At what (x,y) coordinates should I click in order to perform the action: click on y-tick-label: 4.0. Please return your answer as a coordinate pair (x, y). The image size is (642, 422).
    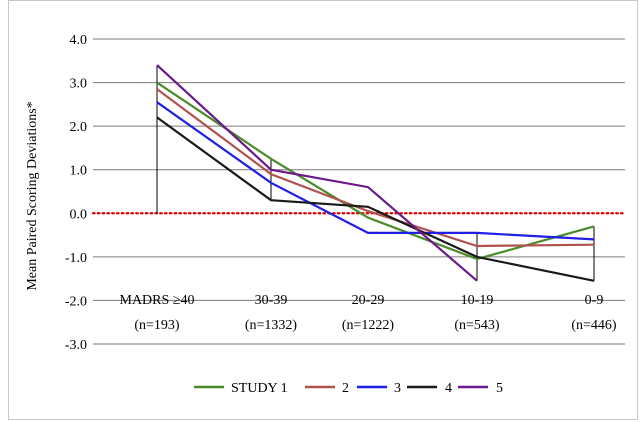
    Looking at the image, I should click on (79, 40).